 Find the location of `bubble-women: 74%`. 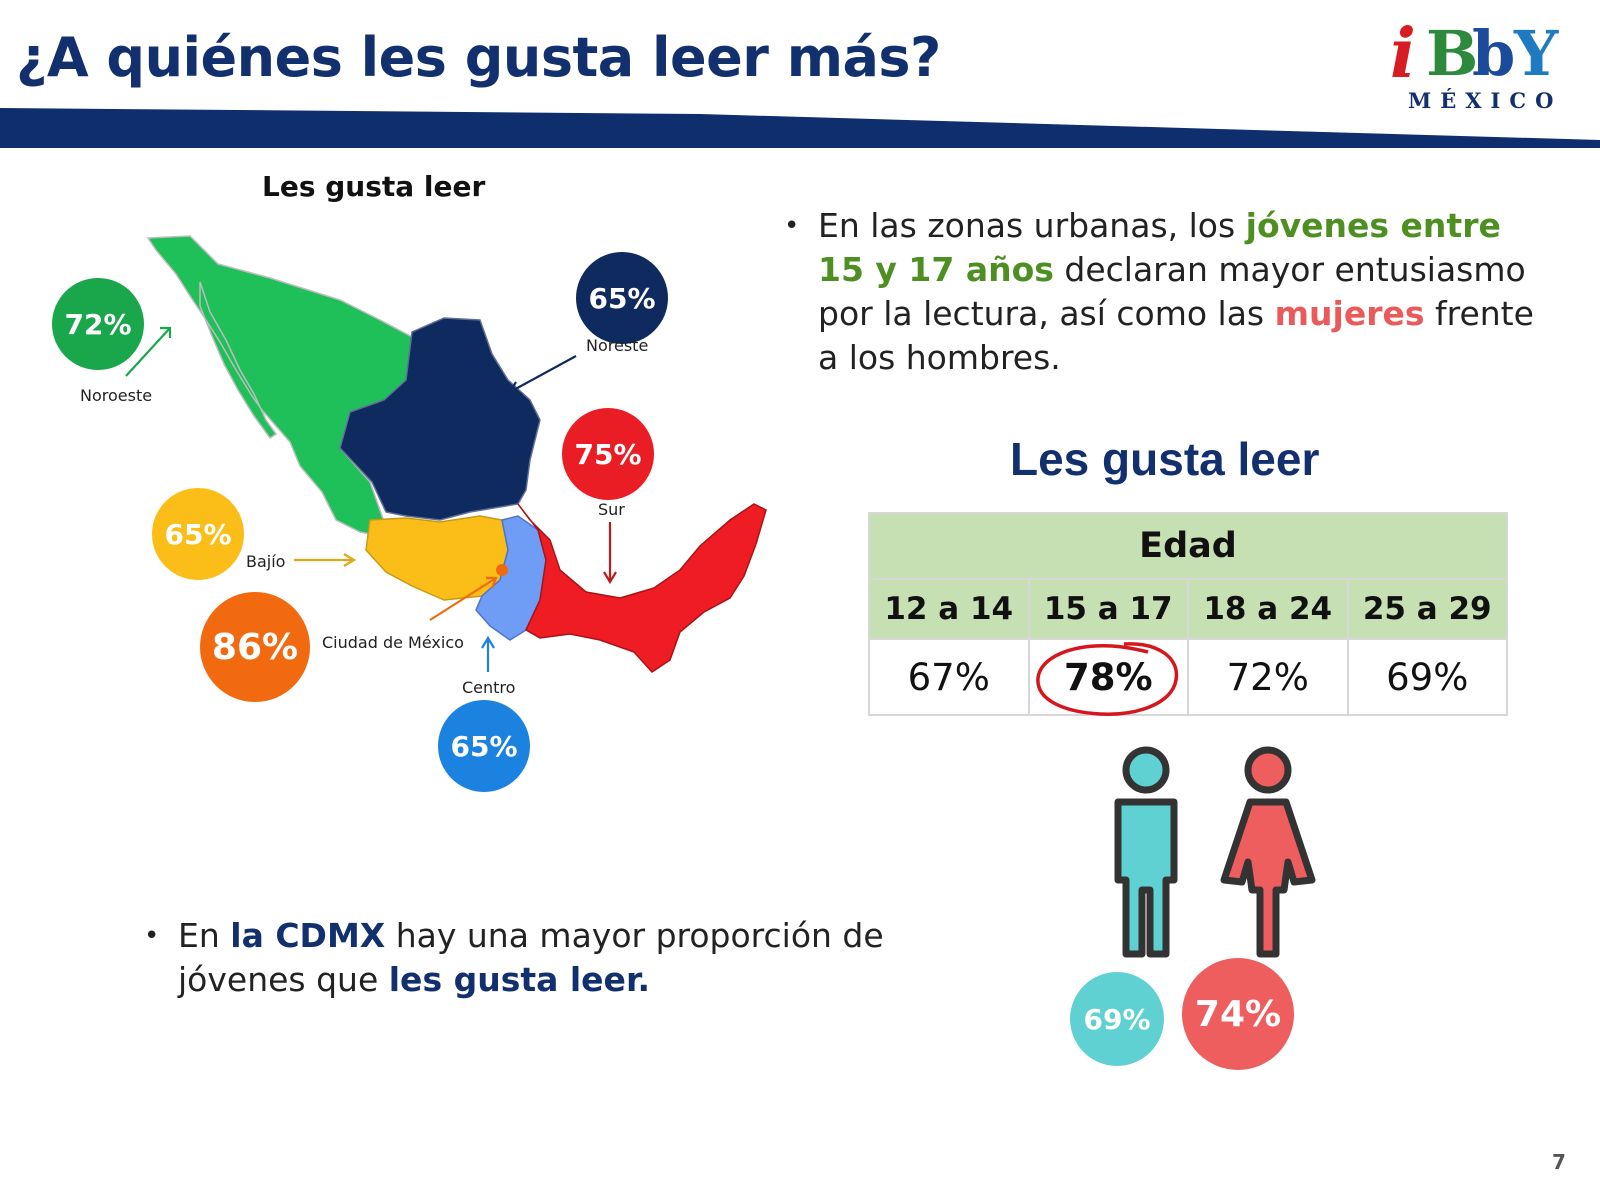

bubble-women: 74% is located at coordinates (1238, 1014).